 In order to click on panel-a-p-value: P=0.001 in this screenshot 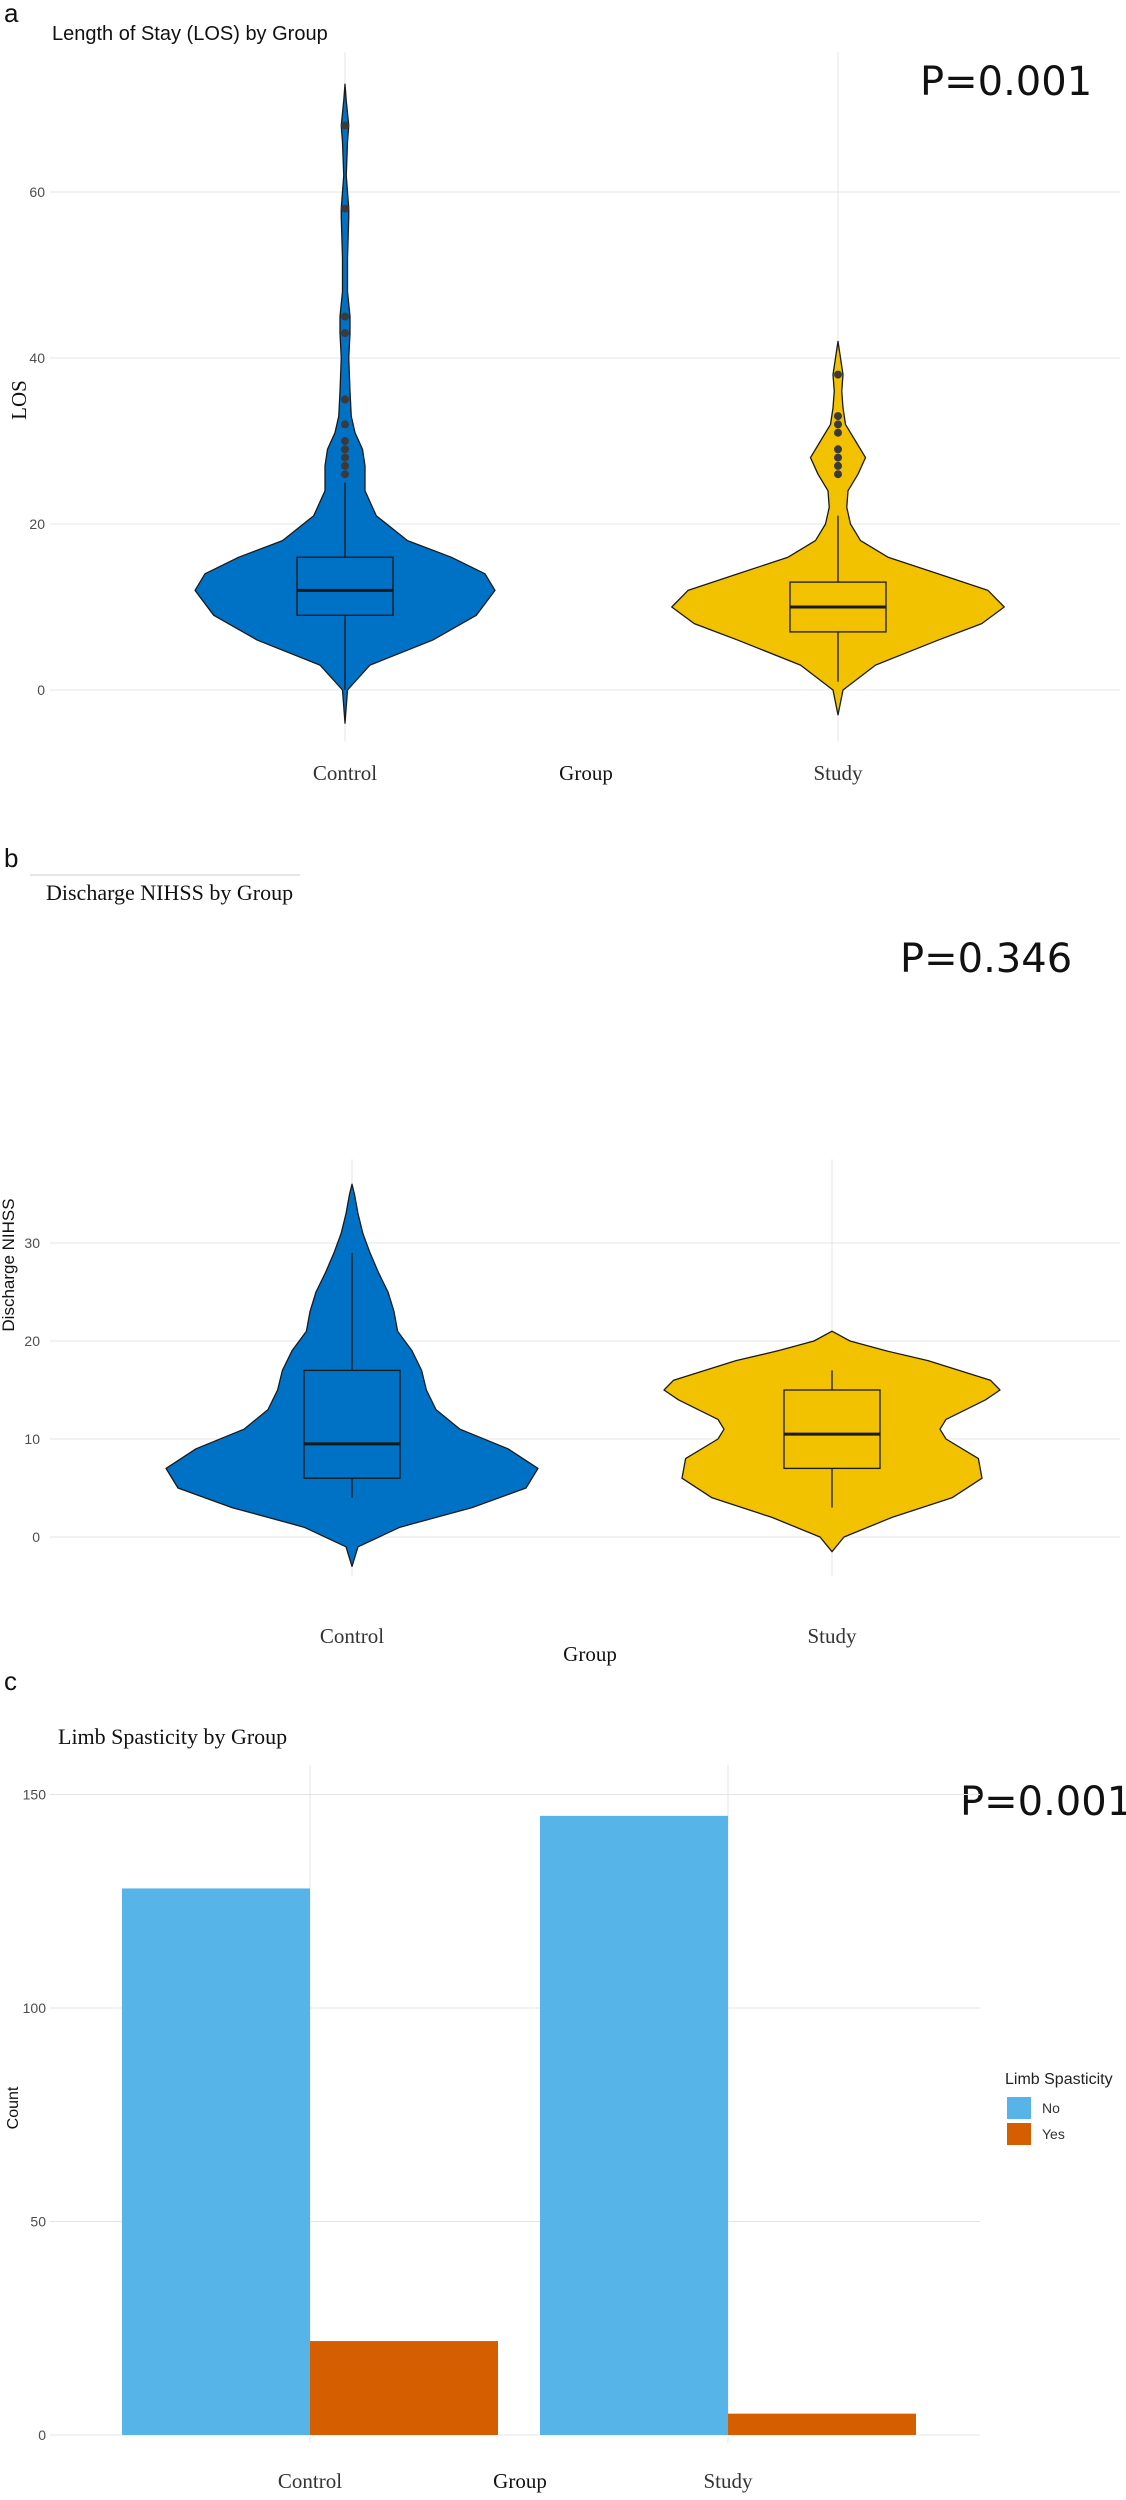, I will do `click(1006, 82)`.